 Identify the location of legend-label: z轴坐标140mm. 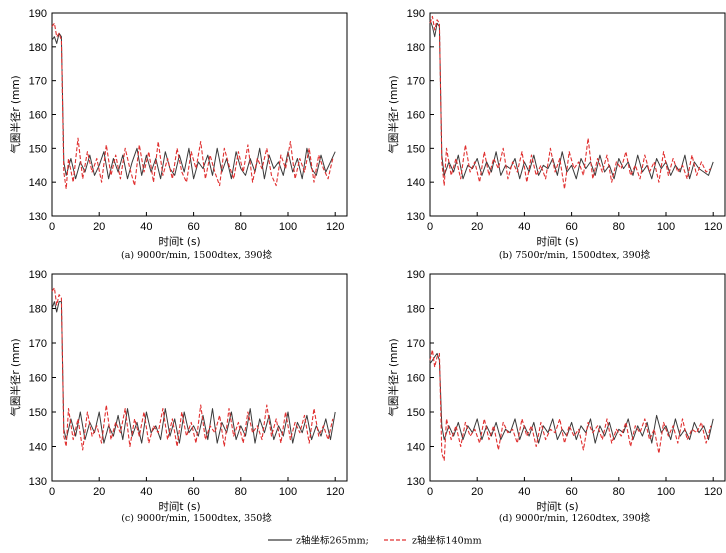
(447, 541).